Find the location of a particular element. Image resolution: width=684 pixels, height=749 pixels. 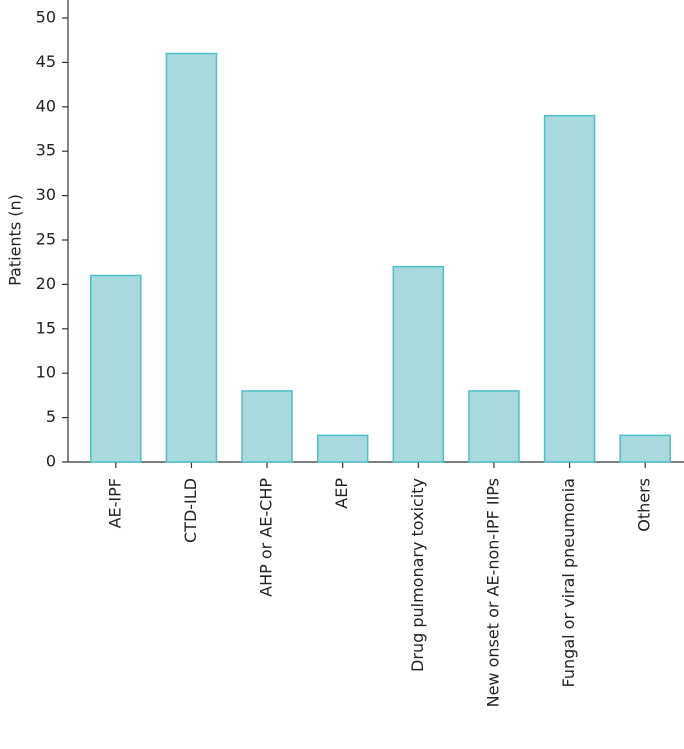

y-tick-label: 20 is located at coordinates (46, 283).